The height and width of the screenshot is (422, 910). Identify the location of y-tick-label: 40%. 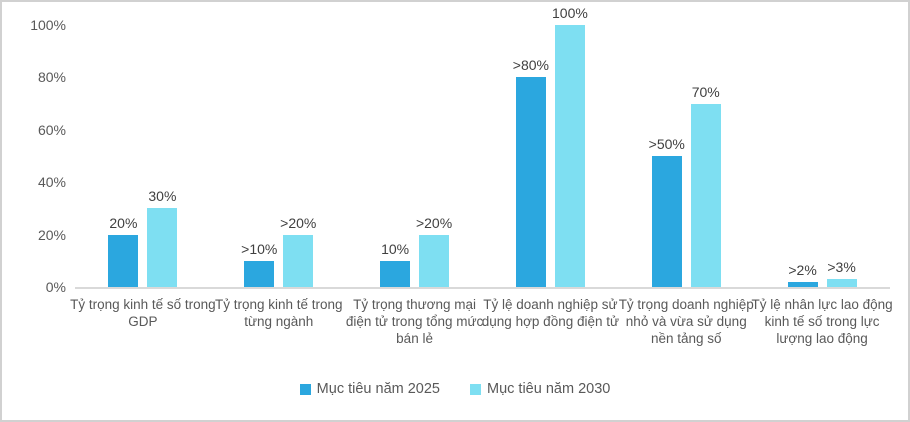
(51, 182).